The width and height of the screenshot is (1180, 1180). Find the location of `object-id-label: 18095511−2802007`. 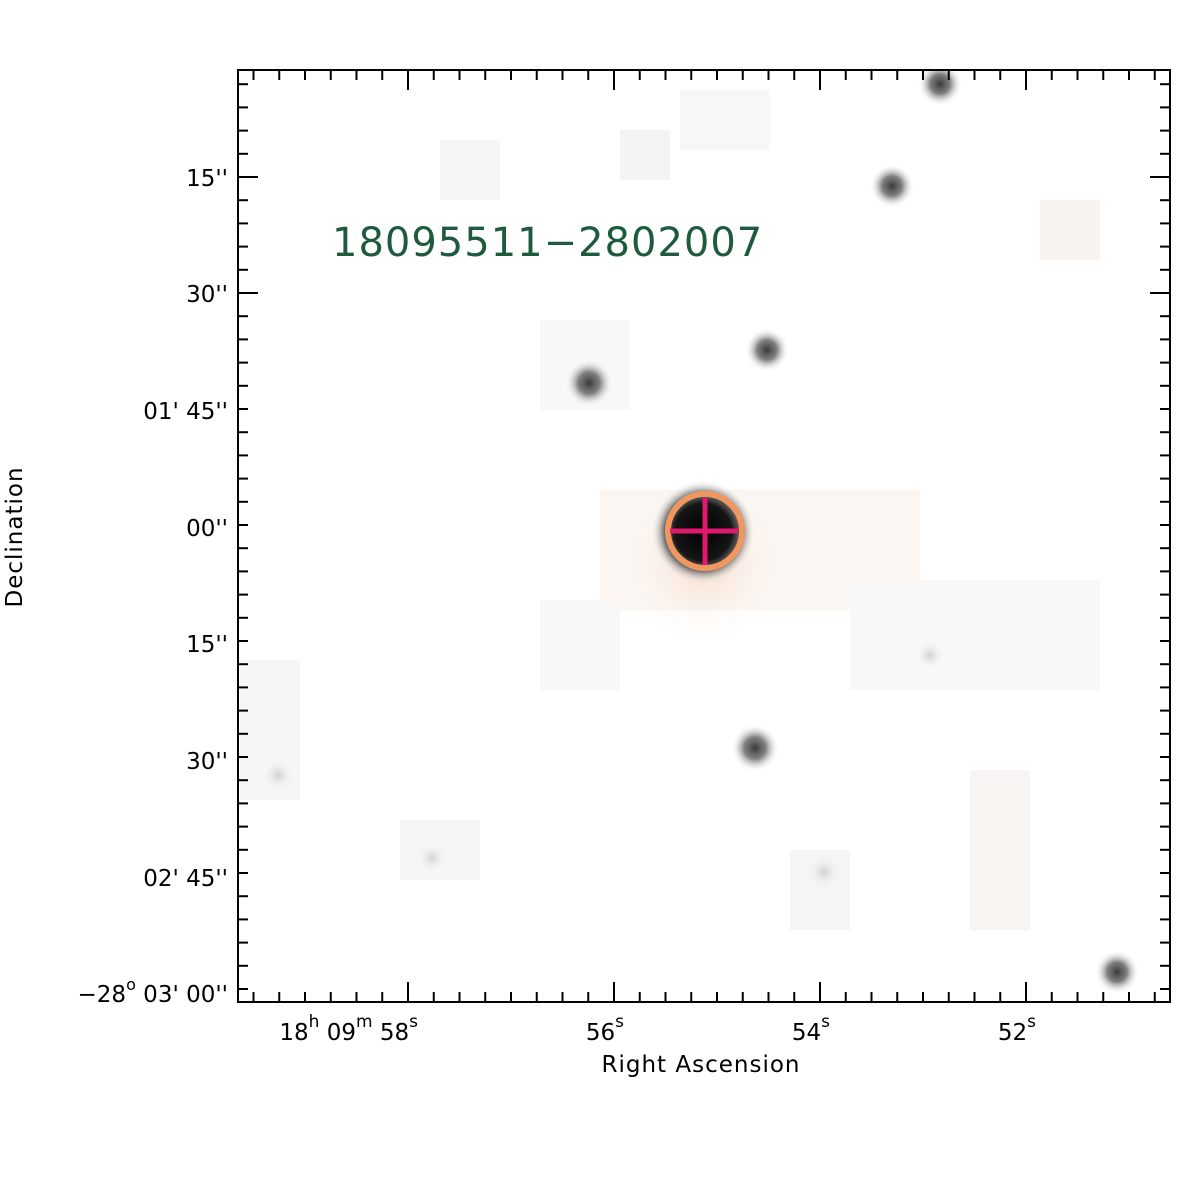

object-id-label: 18095511−2802007 is located at coordinates (547, 243).